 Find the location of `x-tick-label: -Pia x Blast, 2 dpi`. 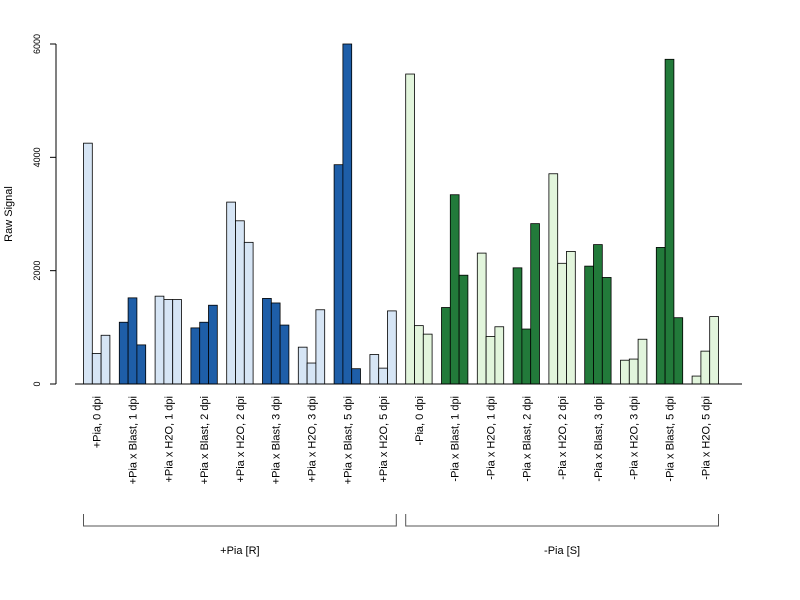

x-tick-label: -Pia x Blast, 2 dpi is located at coordinates (527, 439).